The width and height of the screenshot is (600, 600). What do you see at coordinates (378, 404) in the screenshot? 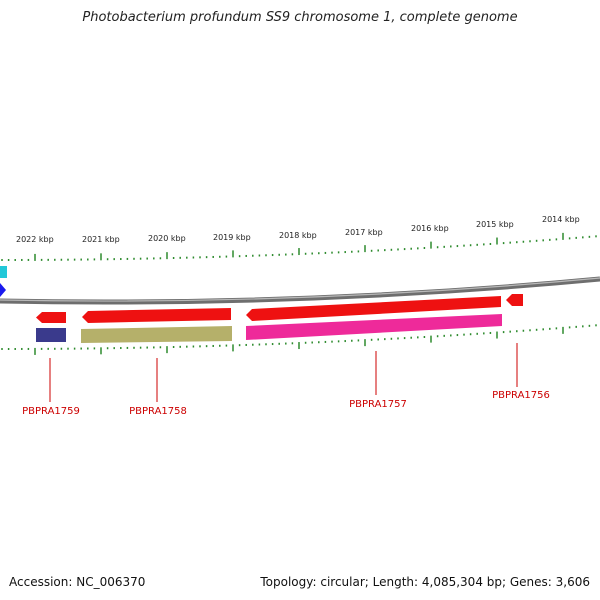
I see `gene-label-pbpra1757: PBPRA1757` at bounding box center [378, 404].